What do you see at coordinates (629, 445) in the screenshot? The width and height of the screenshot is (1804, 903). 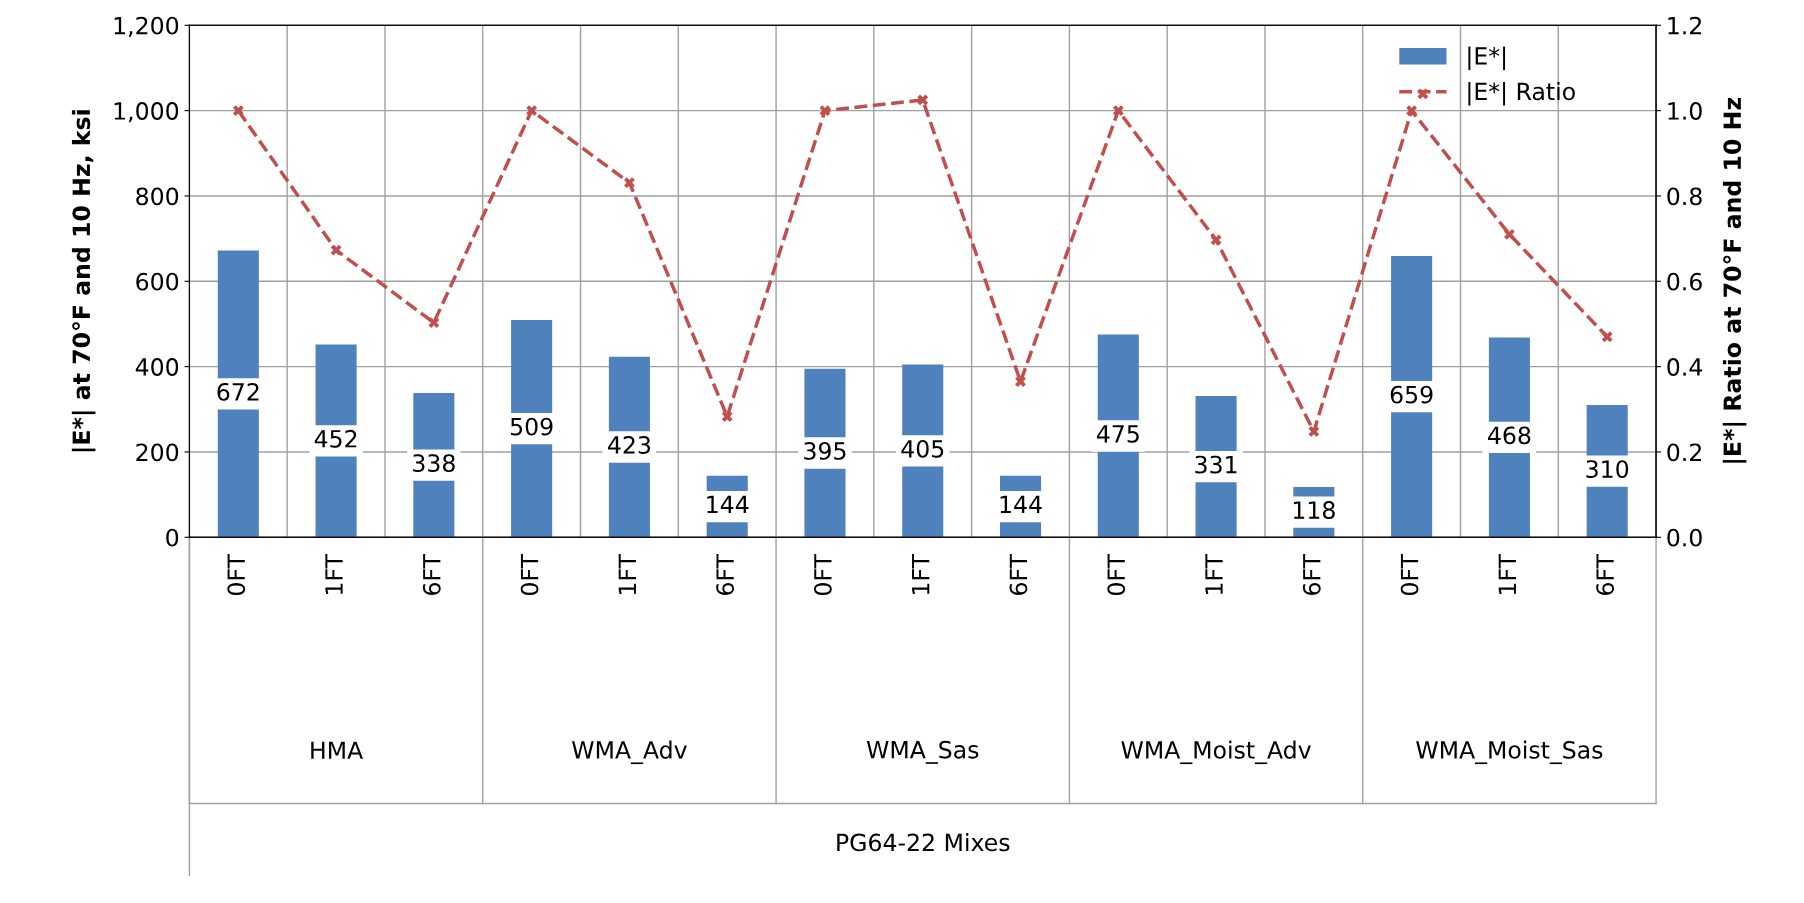 I see `data-label: 423` at bounding box center [629, 445].